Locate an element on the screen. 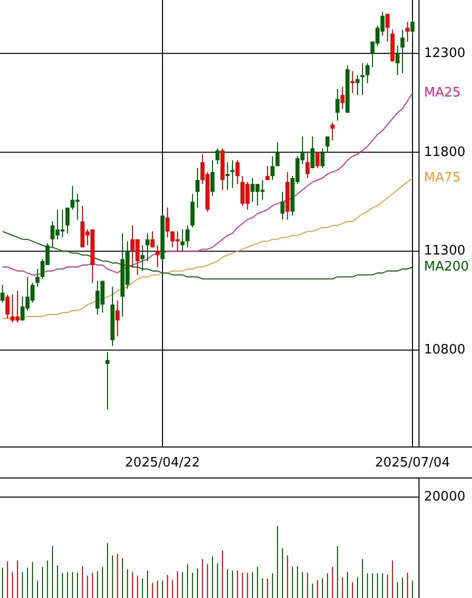  text: 20000 is located at coordinates (445, 497).